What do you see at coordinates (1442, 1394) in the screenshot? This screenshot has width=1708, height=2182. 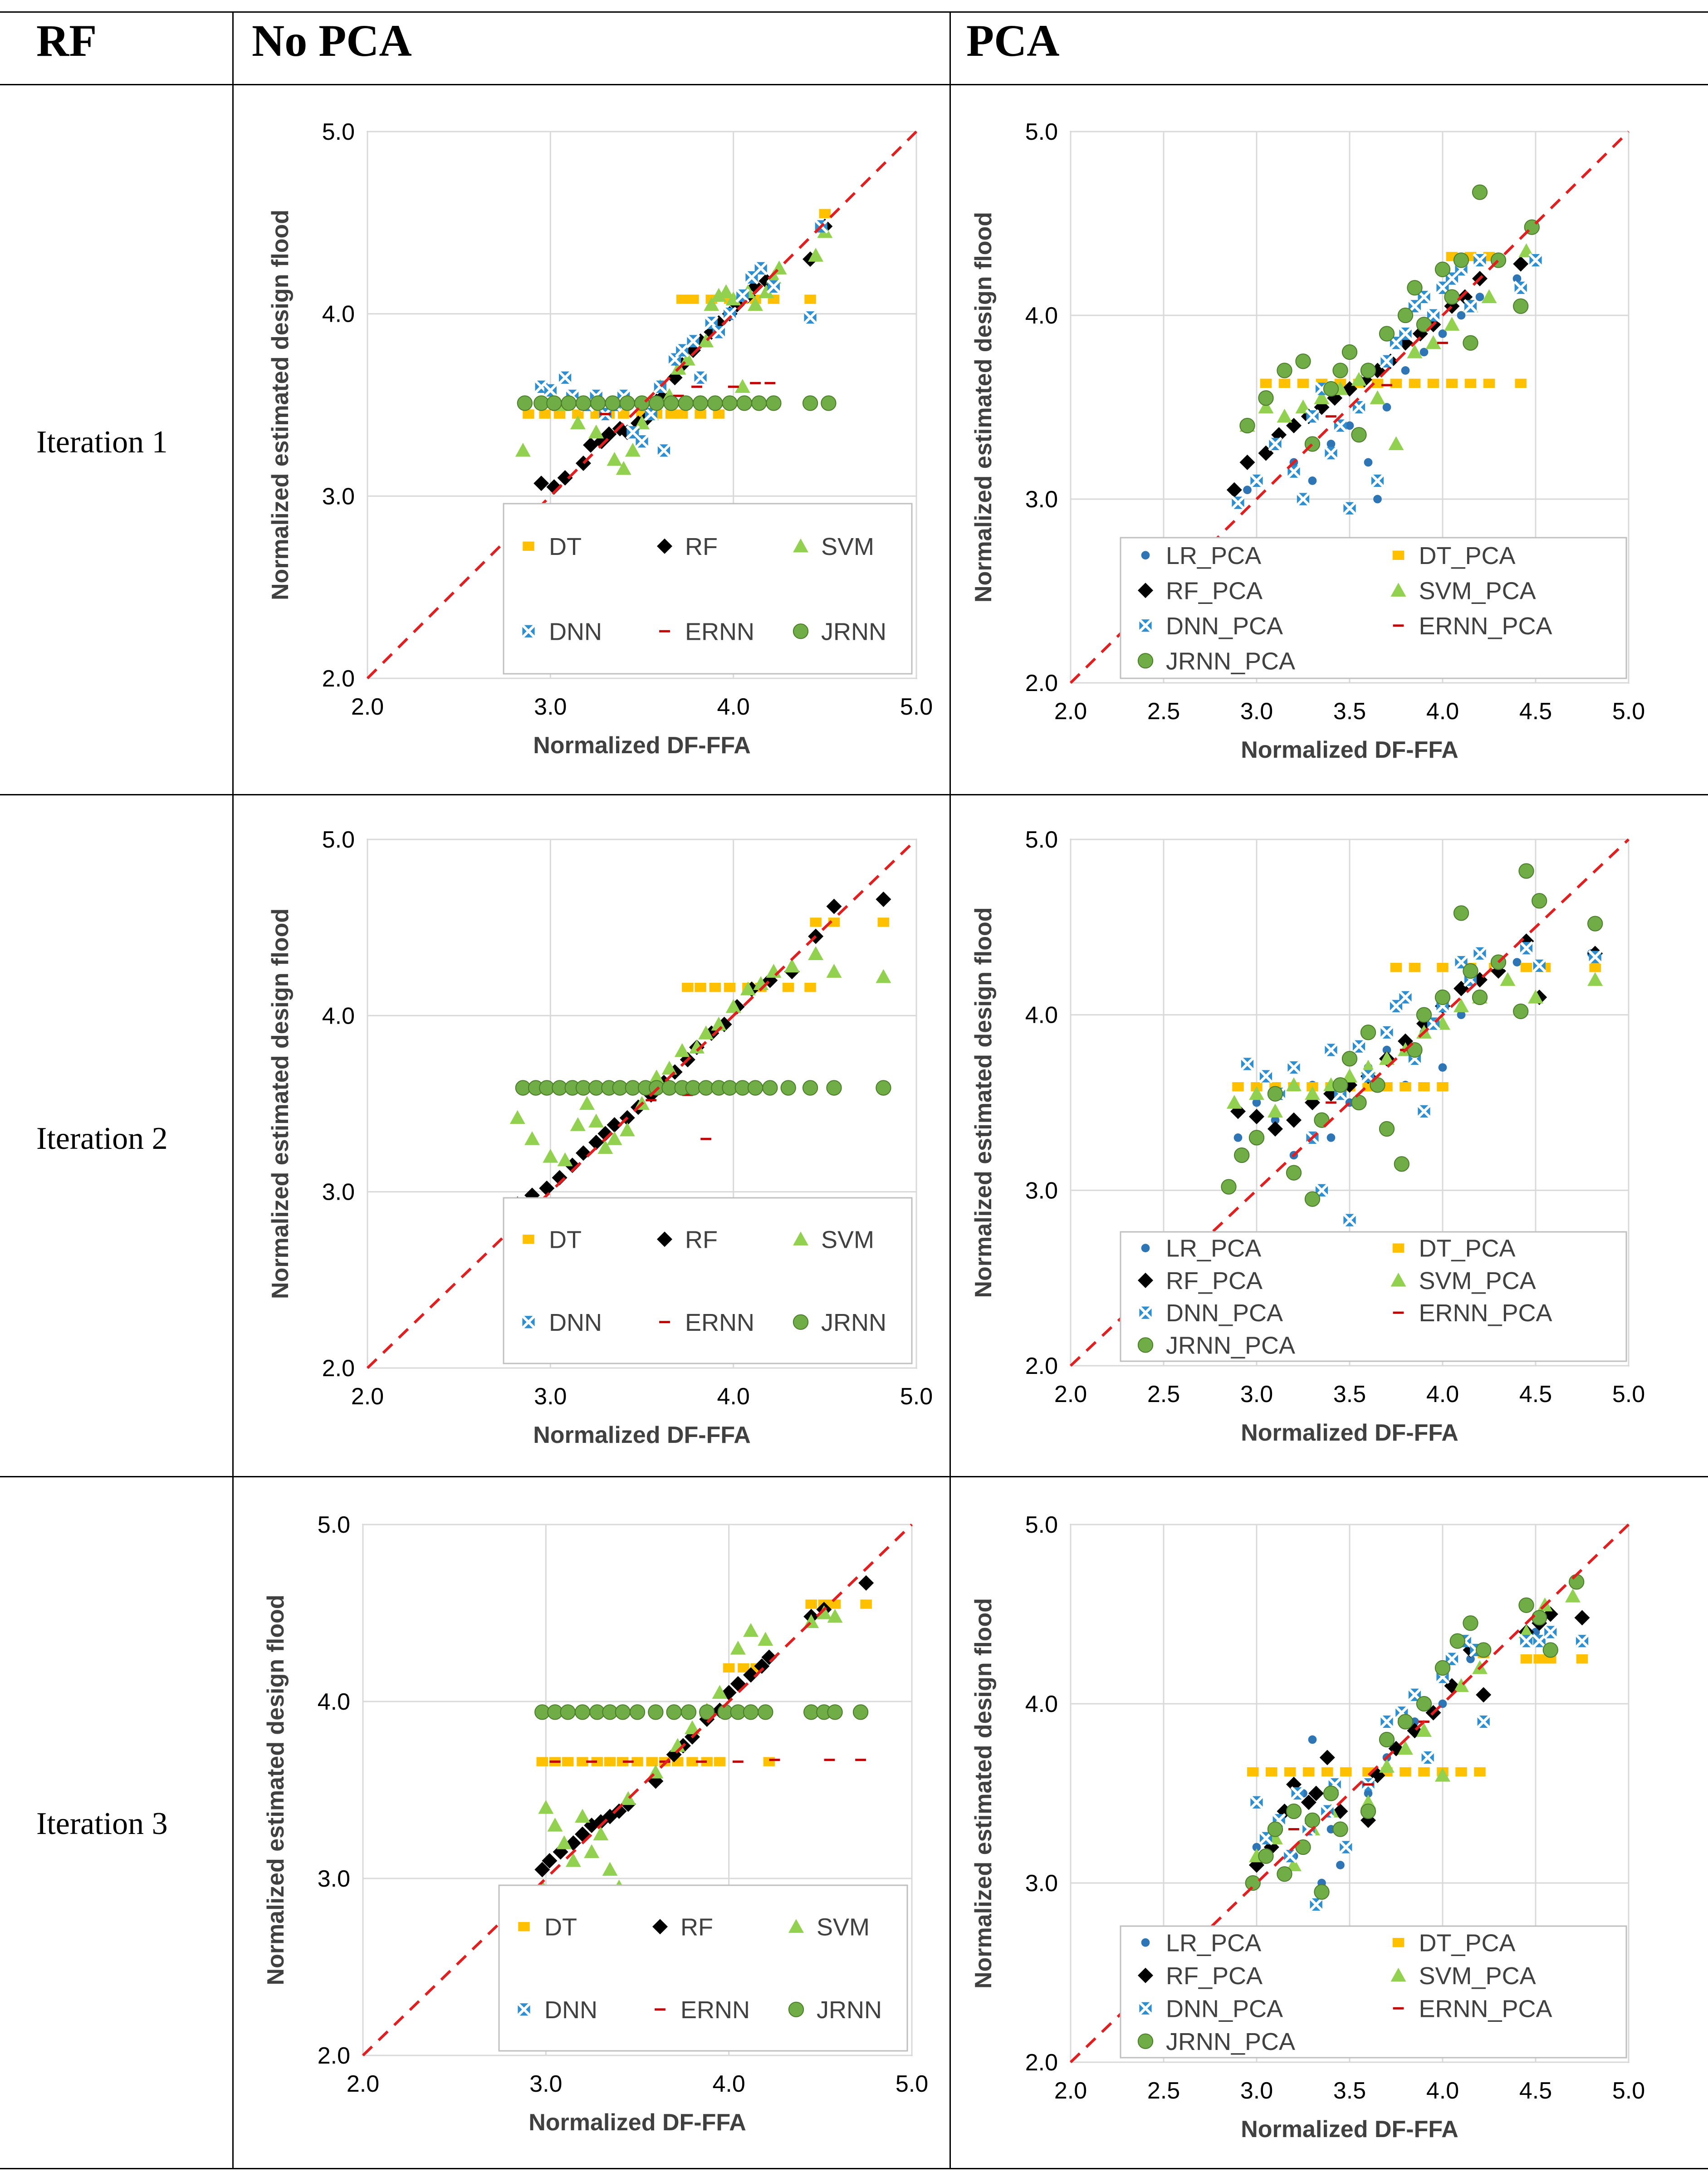 I see `x-tick-label: 4.0` at bounding box center [1442, 1394].